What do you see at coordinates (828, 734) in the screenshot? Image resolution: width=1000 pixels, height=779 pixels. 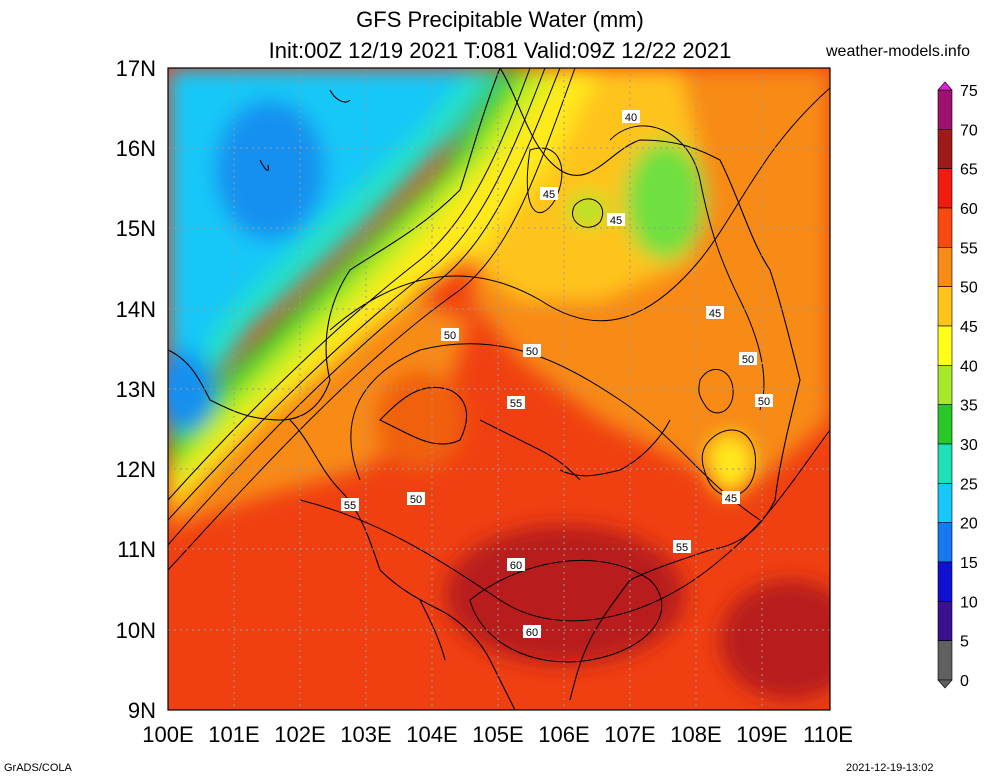 I see `lon-label: 110E` at bounding box center [828, 734].